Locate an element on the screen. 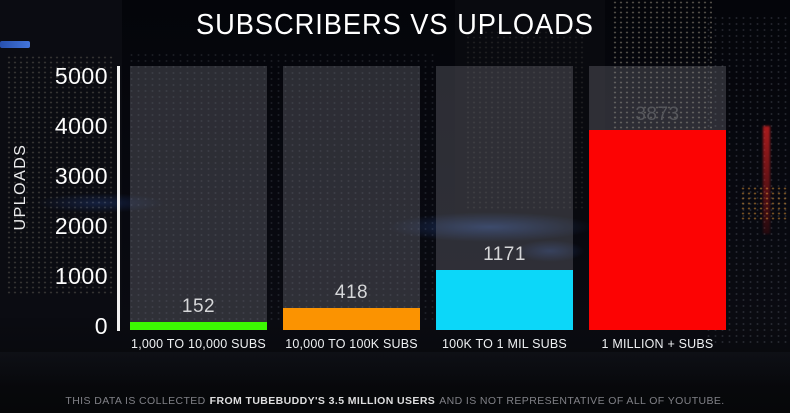  water-reflection is located at coordinates (395, 369).